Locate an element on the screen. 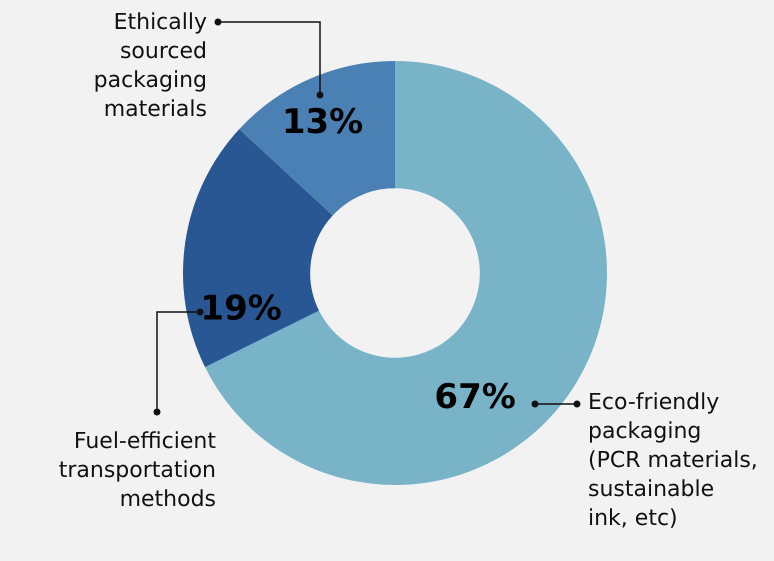 This screenshot has width=774, height=561. slice-label: Fuel-efficient transportation methods is located at coordinates (137, 471).